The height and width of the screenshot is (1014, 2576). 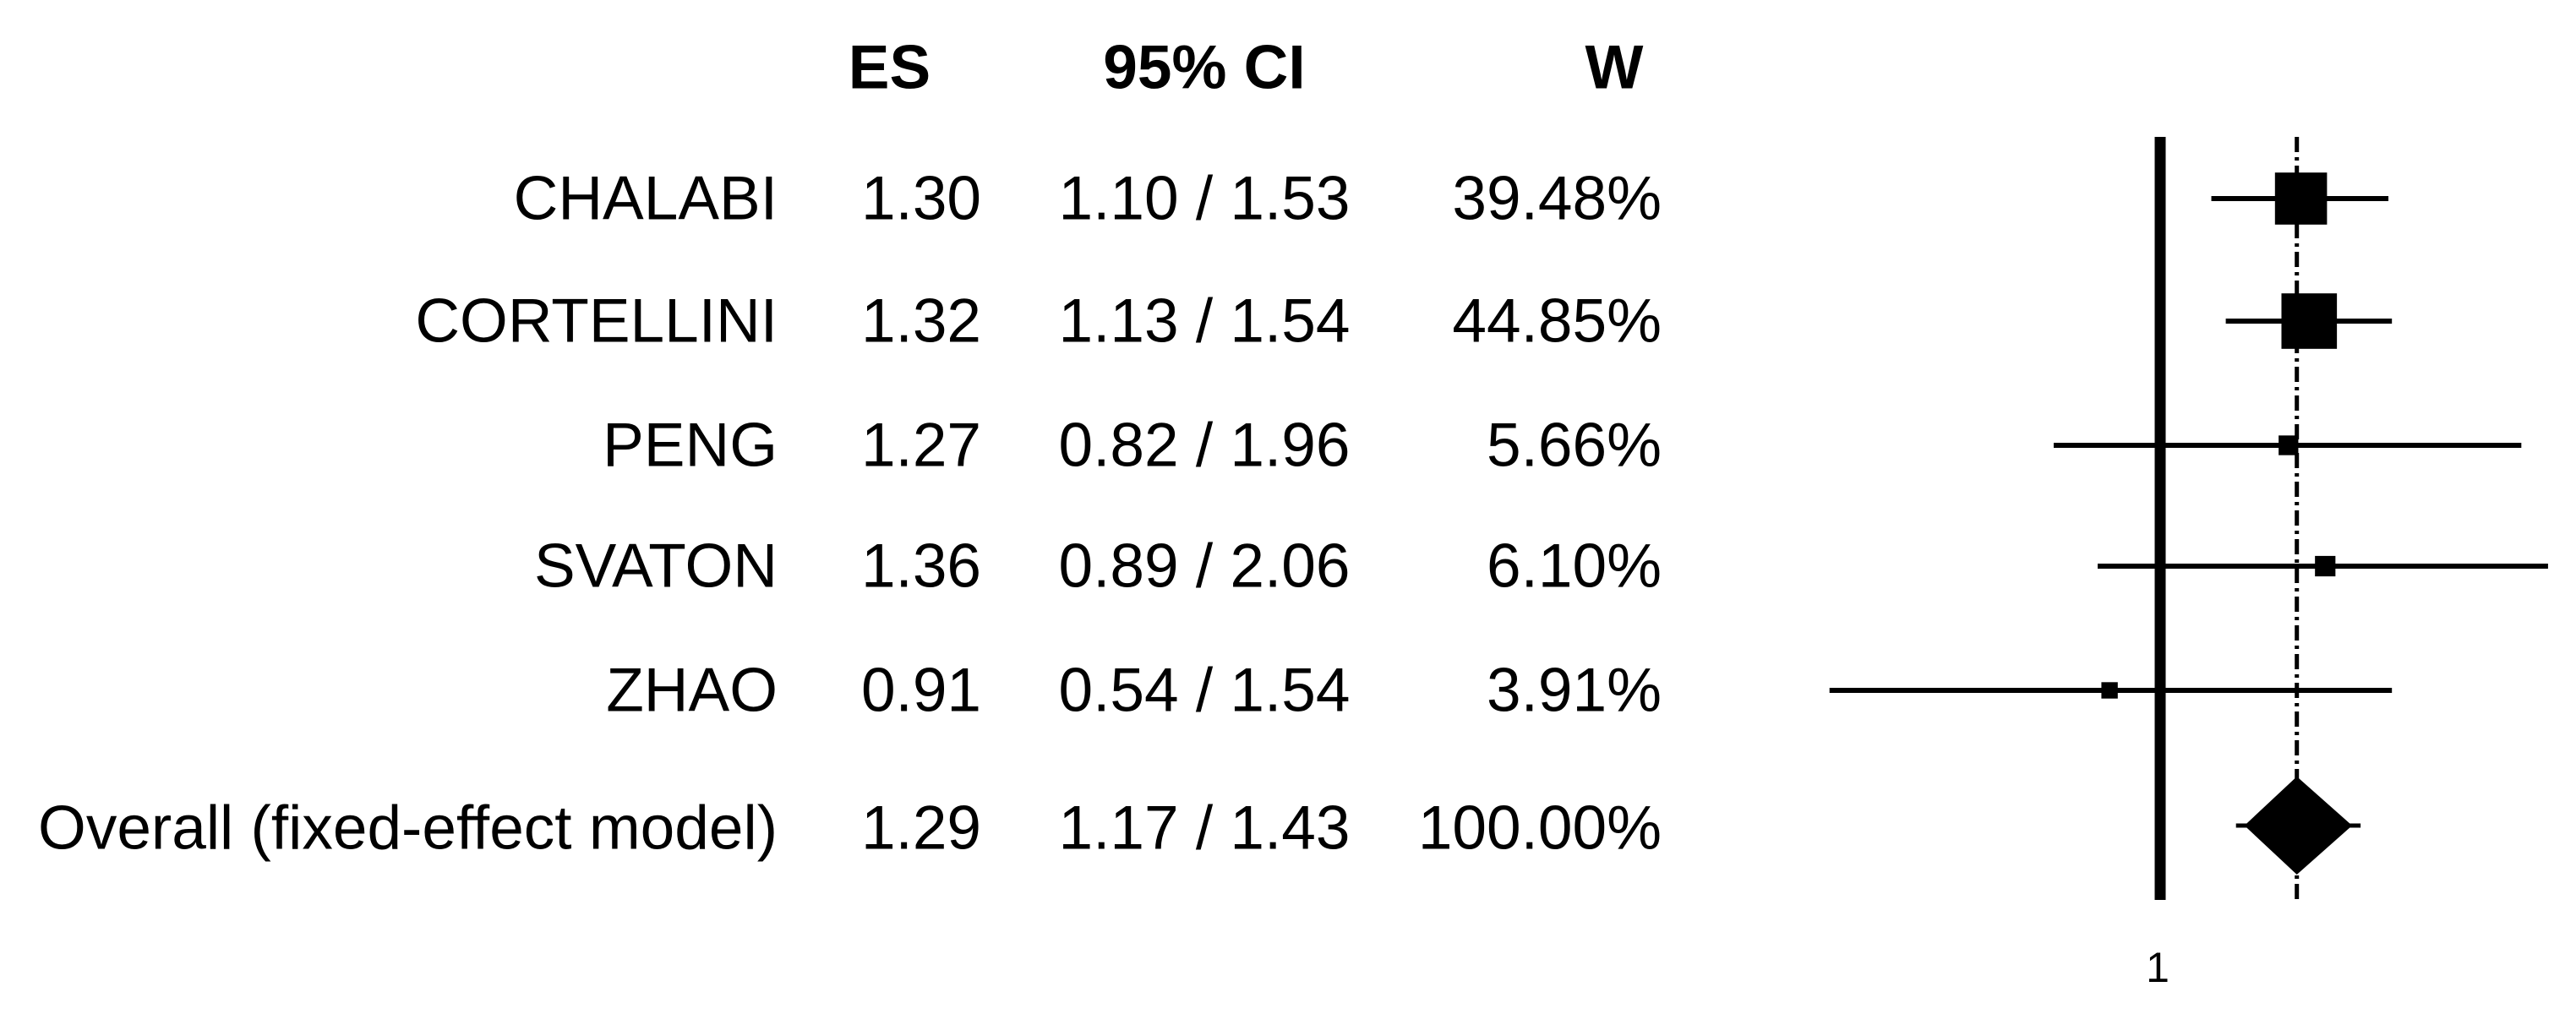 I want to click on es-value: 1.27, so click(x=921, y=445).